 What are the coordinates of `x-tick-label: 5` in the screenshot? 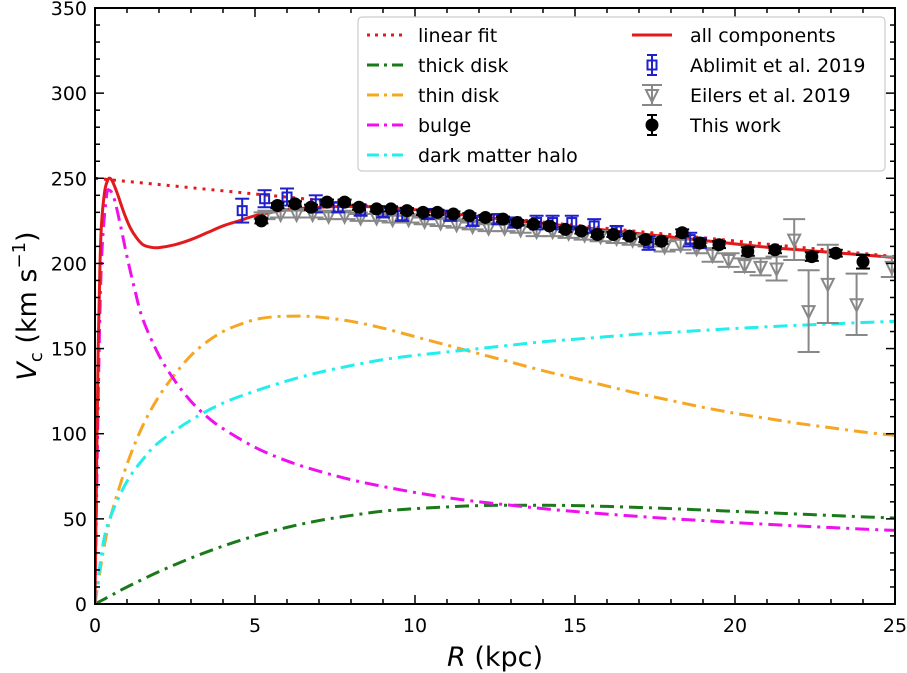 It's located at (255, 626).